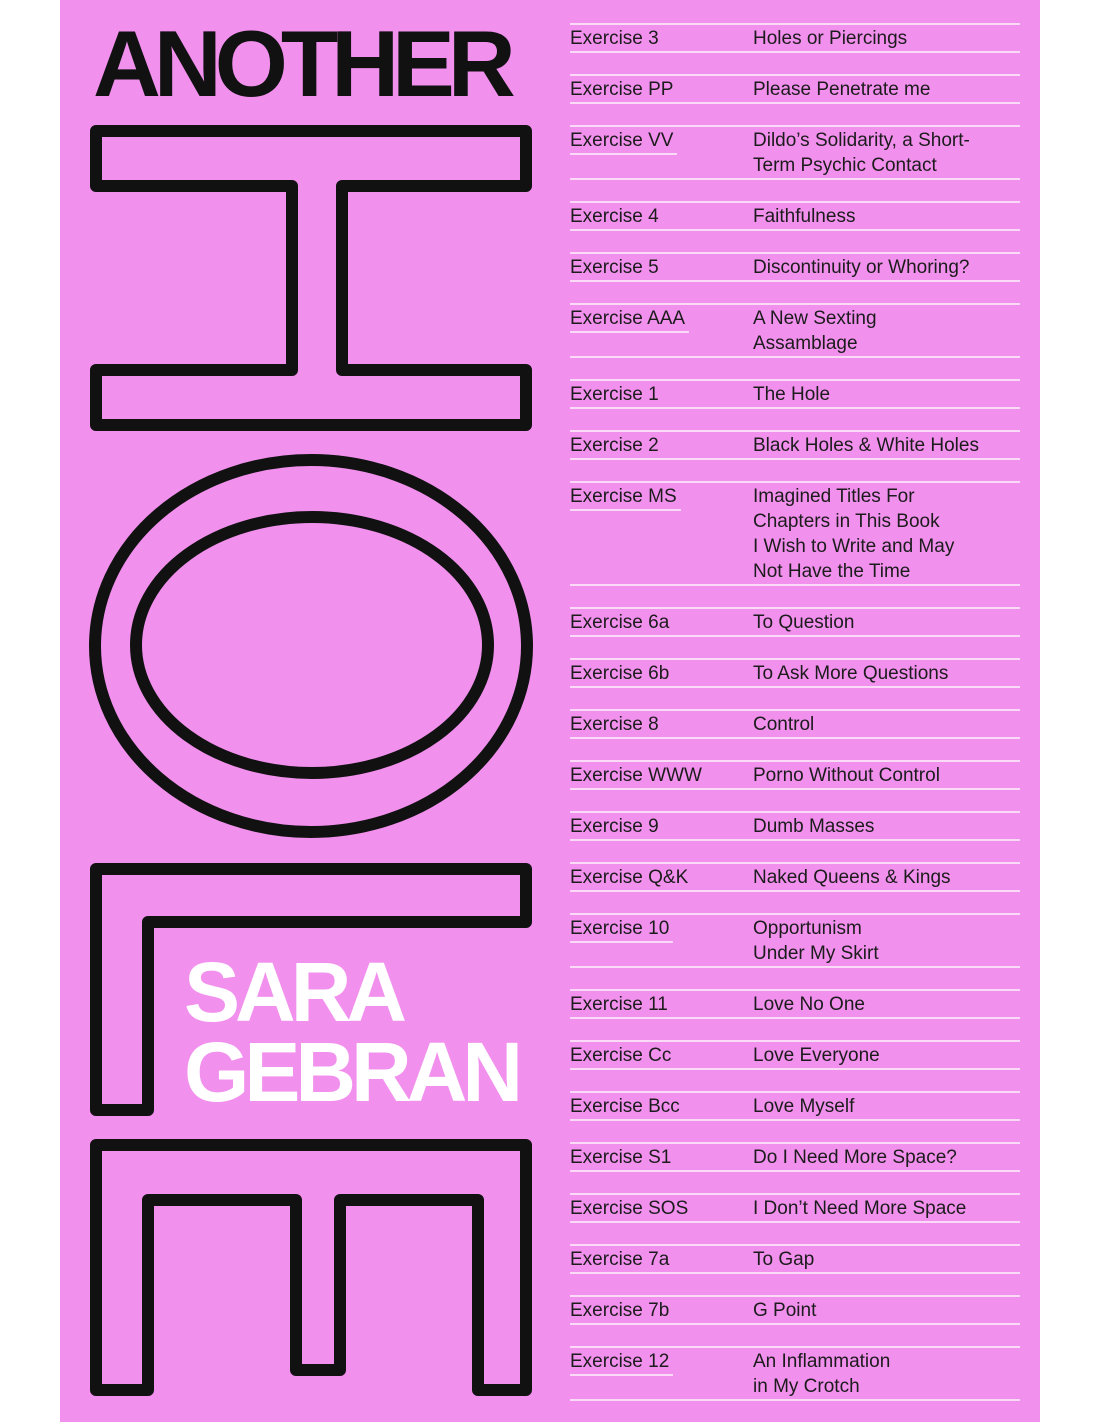  What do you see at coordinates (353, 1072) in the screenshot?
I see `author-last-name: GEBRAN` at bounding box center [353, 1072].